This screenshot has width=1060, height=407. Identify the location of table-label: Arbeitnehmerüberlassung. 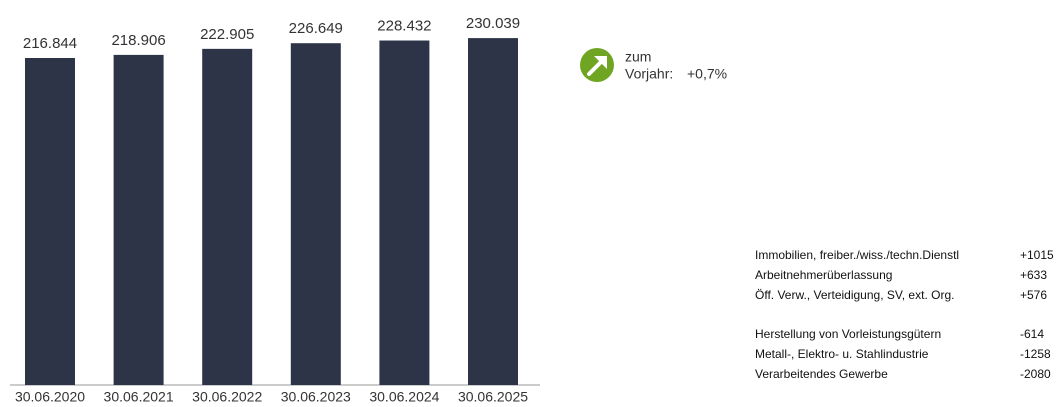
(823, 275).